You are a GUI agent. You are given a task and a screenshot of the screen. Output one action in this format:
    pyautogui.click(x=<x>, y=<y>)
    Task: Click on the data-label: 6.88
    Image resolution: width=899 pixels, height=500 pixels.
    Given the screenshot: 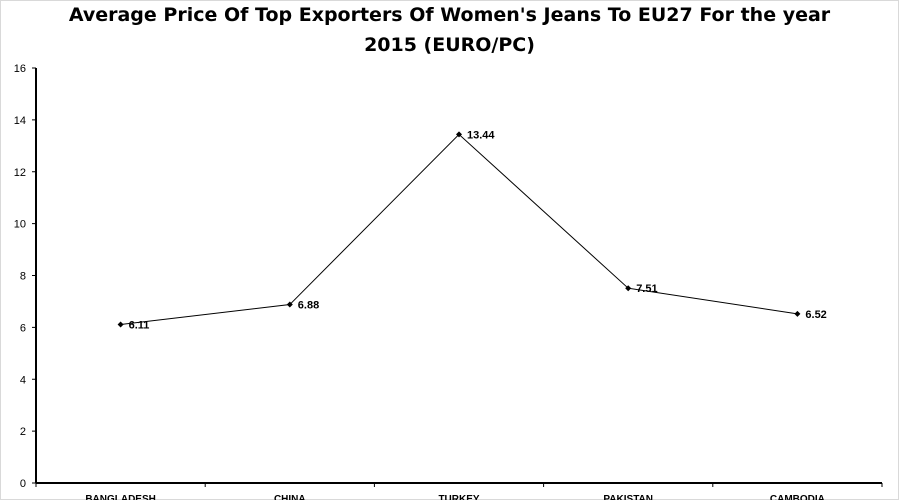 What is the action you would take?
    pyautogui.click(x=308, y=306)
    